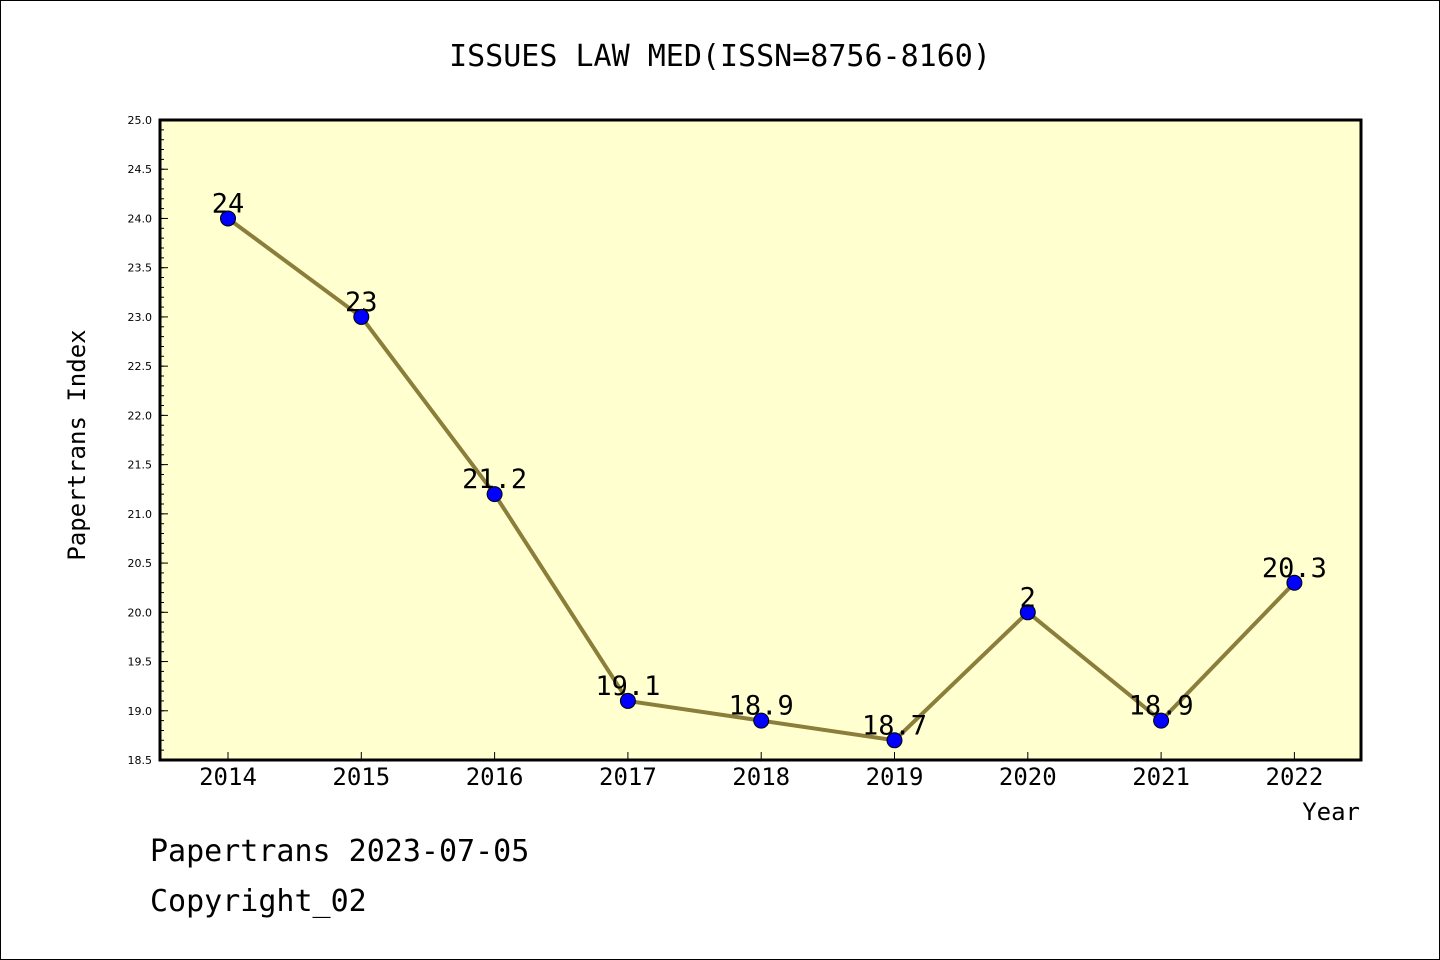  I want to click on y-tick-label: 20.0, so click(140, 612).